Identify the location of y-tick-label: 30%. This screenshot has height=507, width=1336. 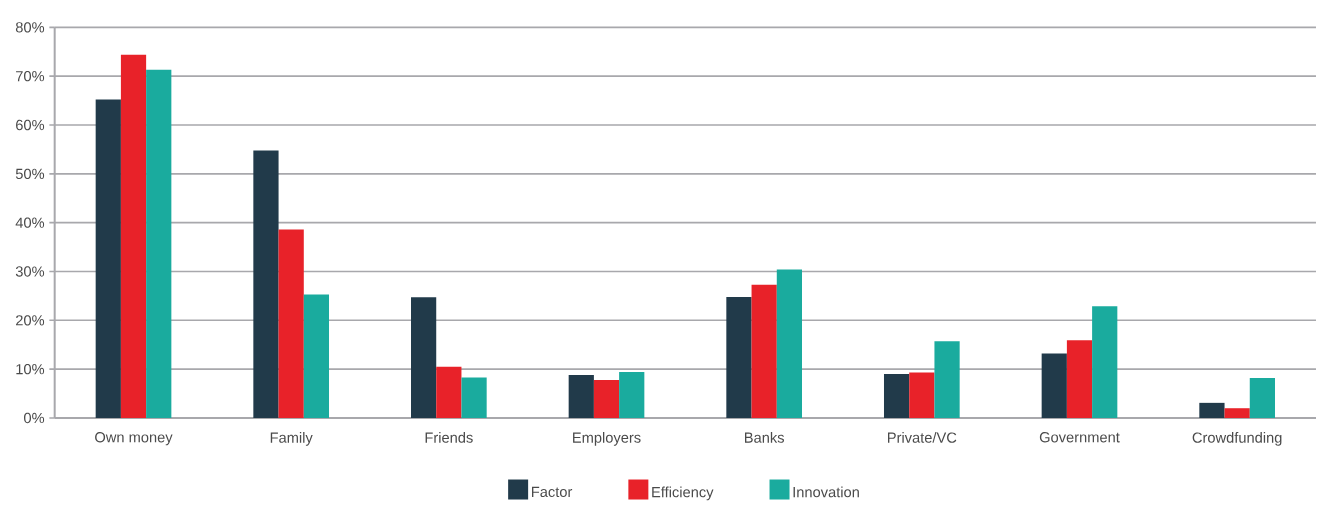
(30, 271).